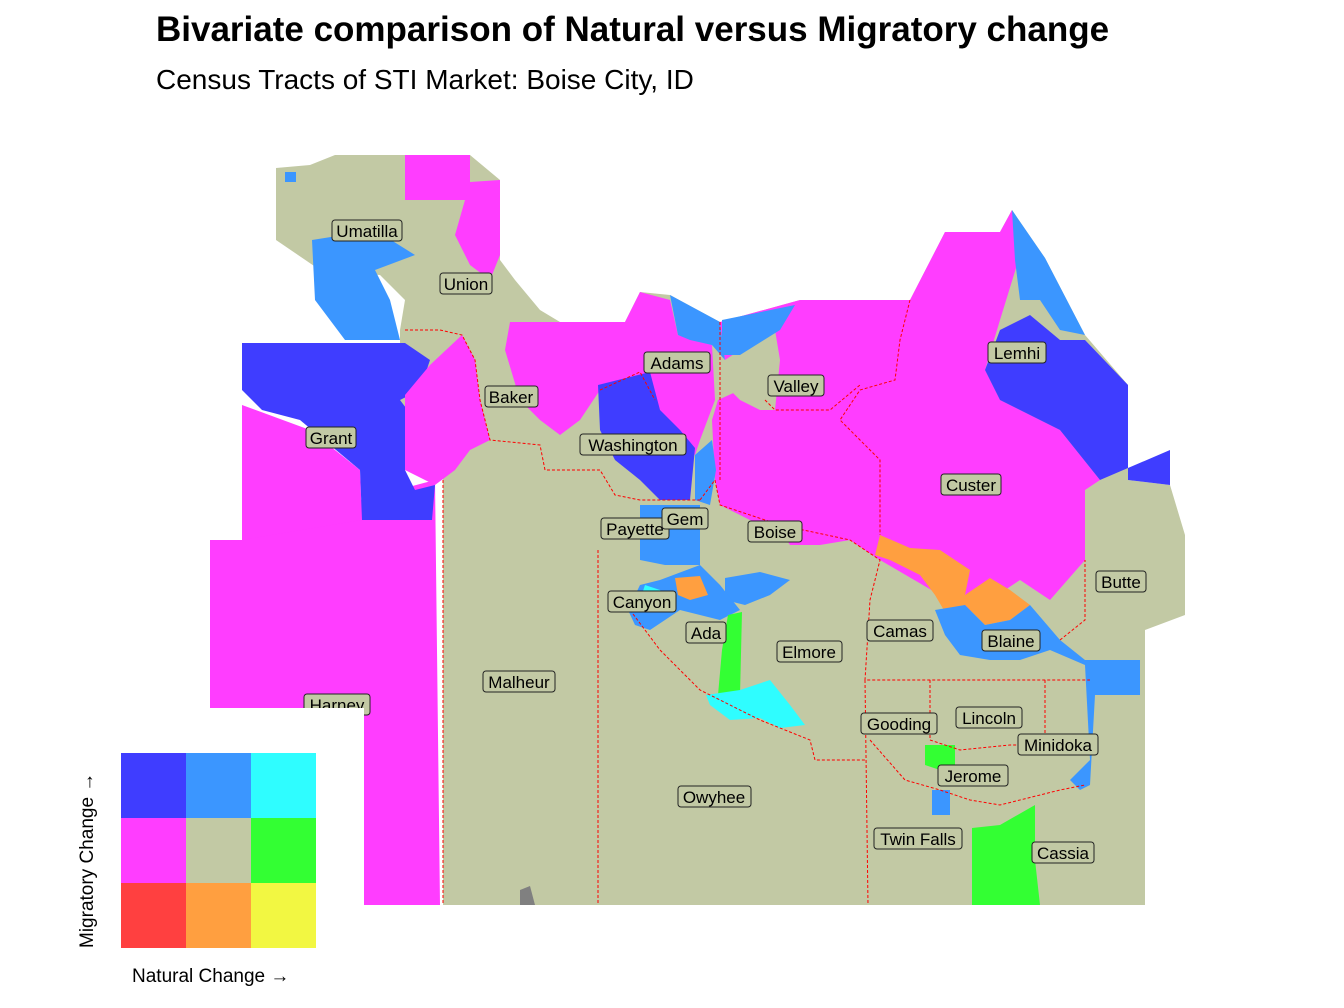 The height and width of the screenshot is (1008, 1344). I want to click on label-minidoka: Minidoka, so click(1058, 744).